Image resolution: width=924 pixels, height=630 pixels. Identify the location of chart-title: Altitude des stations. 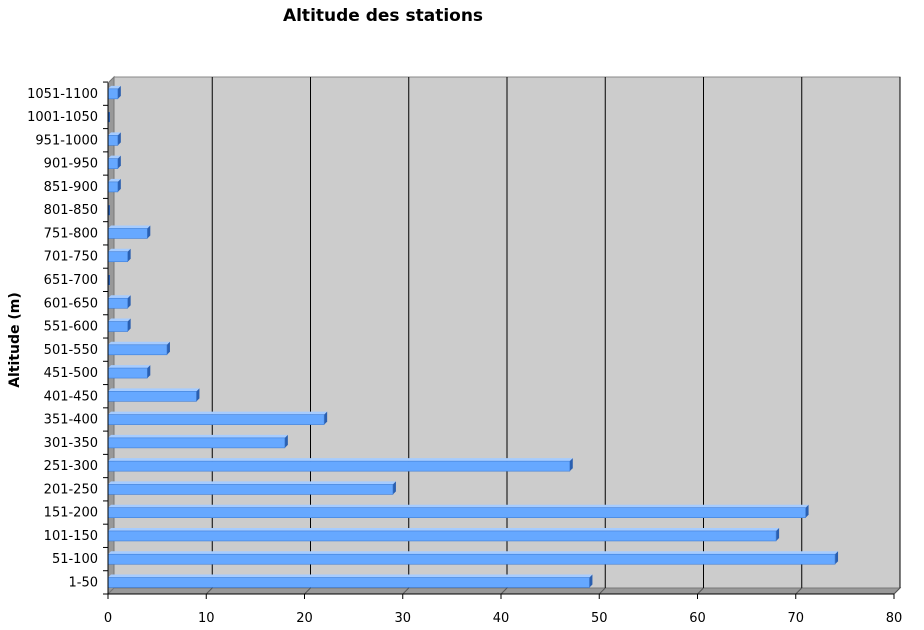
(383, 16).